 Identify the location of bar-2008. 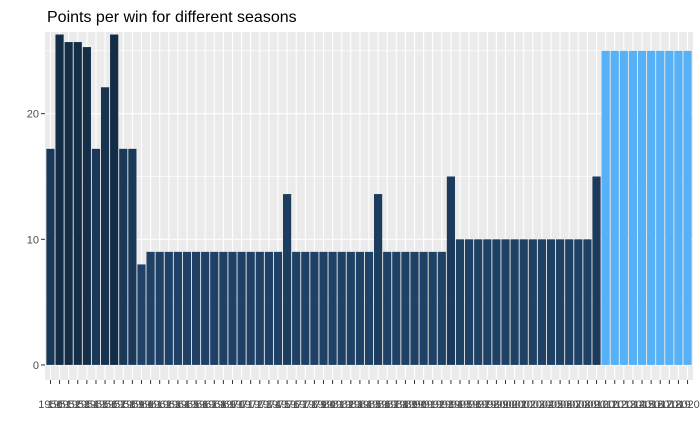
(578, 302).